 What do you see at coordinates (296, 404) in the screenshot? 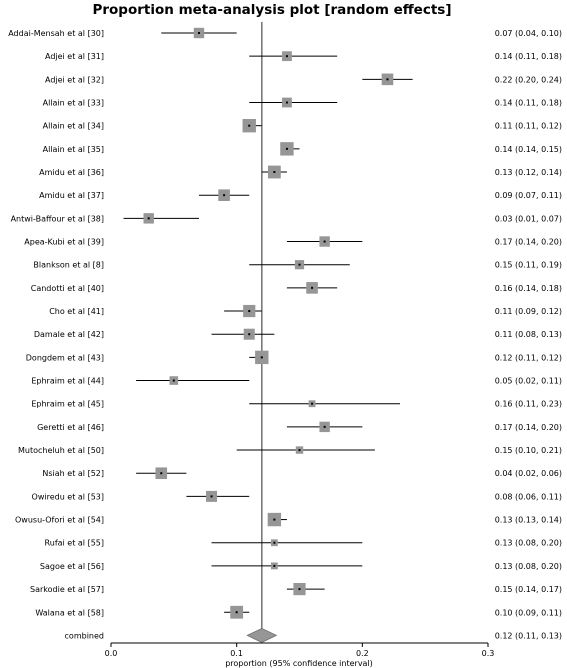
I see `study-row: Ephraim et al [45] 0.16 (0.11, 0.23)` at bounding box center [296, 404].